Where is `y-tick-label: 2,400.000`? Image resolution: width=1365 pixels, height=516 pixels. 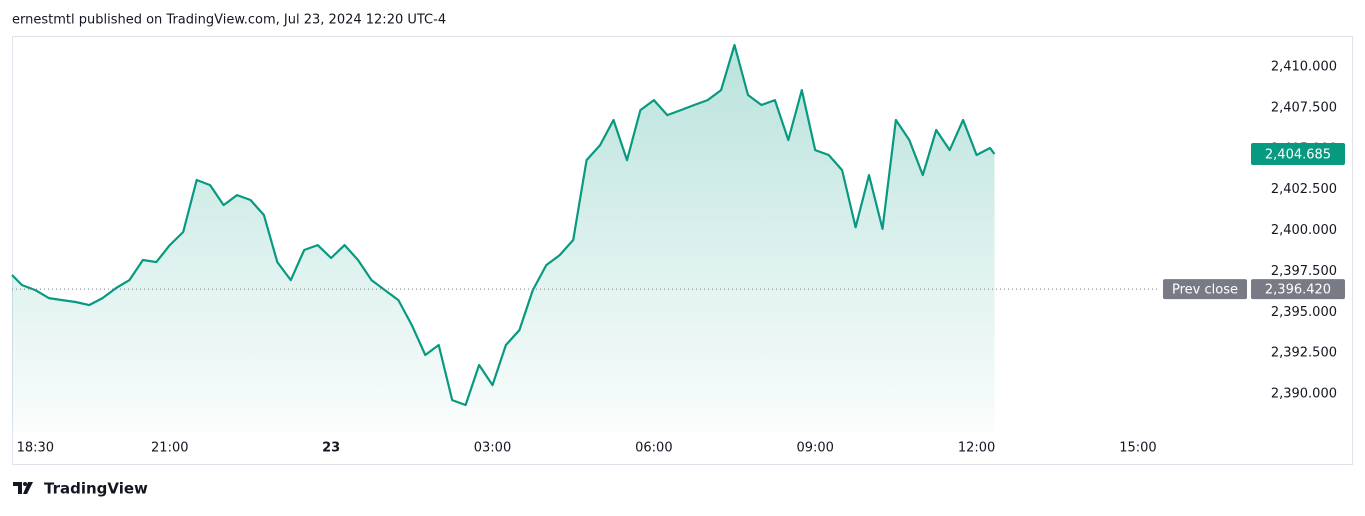
y-tick-label: 2,400.000 is located at coordinates (1304, 230).